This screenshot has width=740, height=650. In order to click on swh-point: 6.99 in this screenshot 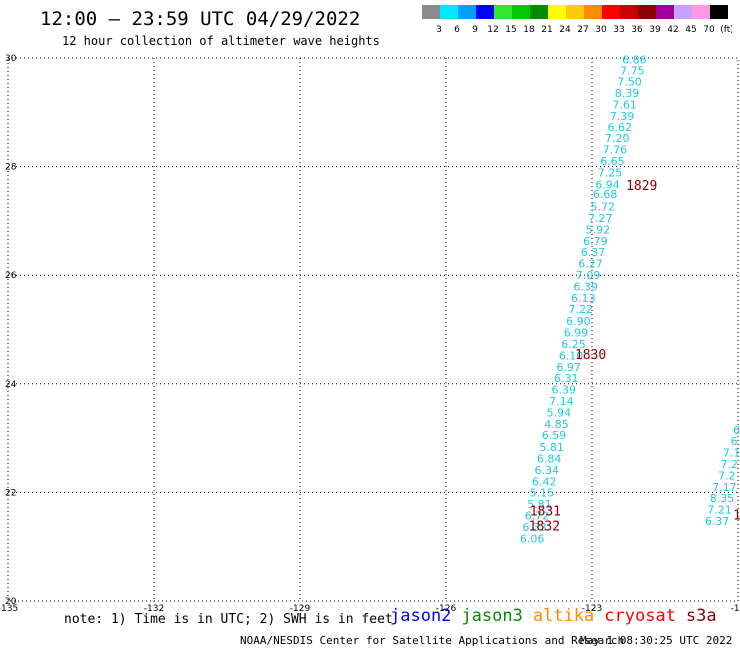, I will do `click(576, 333)`.